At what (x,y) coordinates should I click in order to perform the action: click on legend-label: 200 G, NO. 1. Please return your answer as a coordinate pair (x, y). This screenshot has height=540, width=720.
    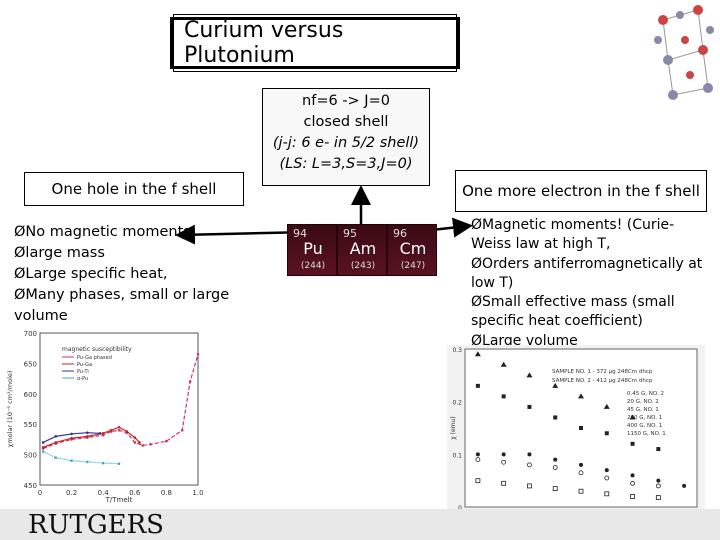
    Looking at the image, I should click on (644, 418).